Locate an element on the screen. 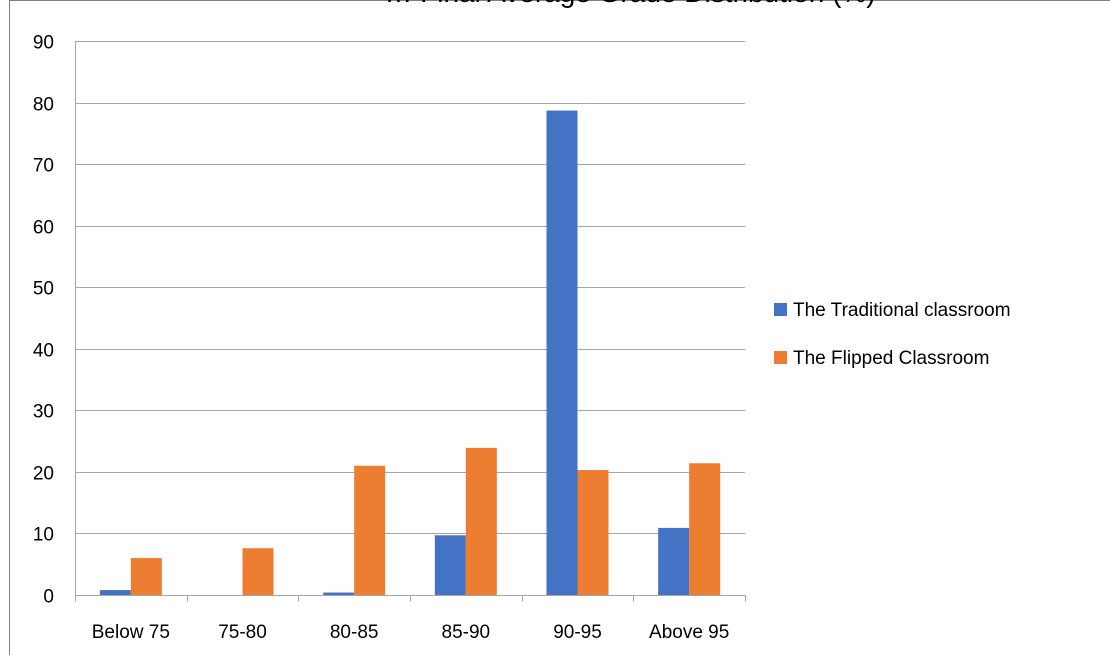 This screenshot has height=655, width=1110. y-tick-label: 90 is located at coordinates (43, 43).